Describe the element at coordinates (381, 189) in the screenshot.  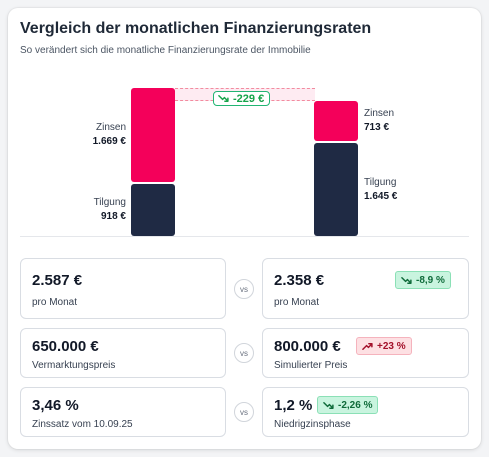
I see `label-right-tilgung: Tilgung 1.645 €` at that location.